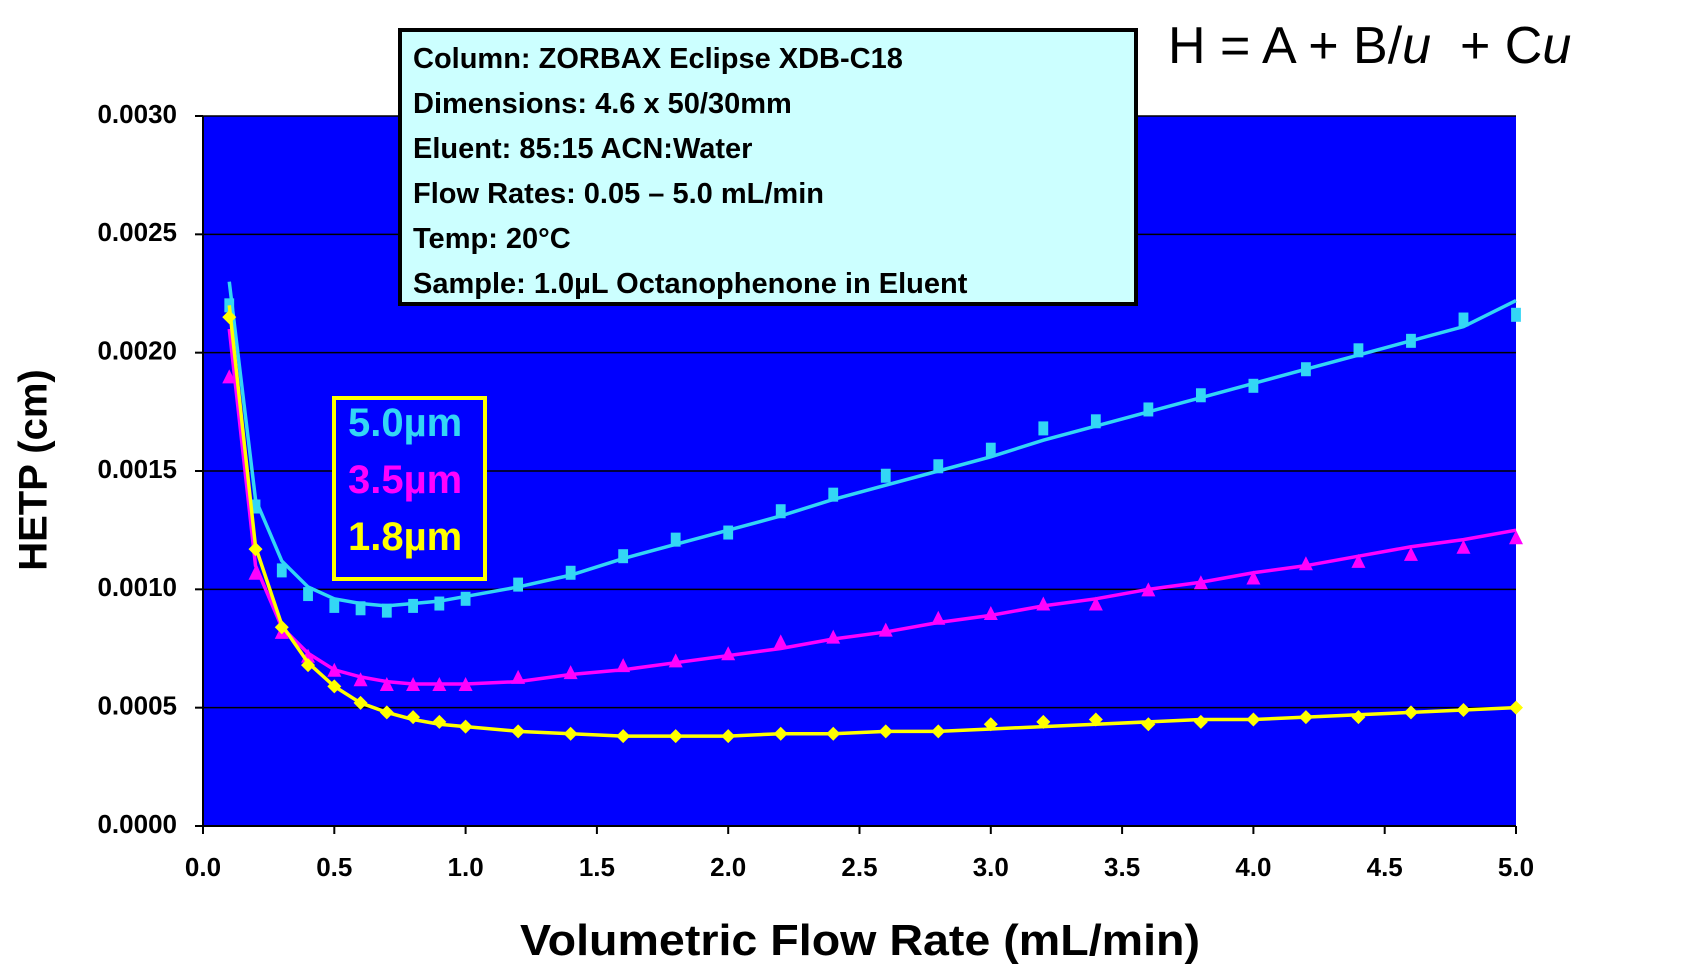 This screenshot has width=1697, height=974. Describe the element at coordinates (1122, 867) in the screenshot. I see `x-tick-label: 3.5` at that location.